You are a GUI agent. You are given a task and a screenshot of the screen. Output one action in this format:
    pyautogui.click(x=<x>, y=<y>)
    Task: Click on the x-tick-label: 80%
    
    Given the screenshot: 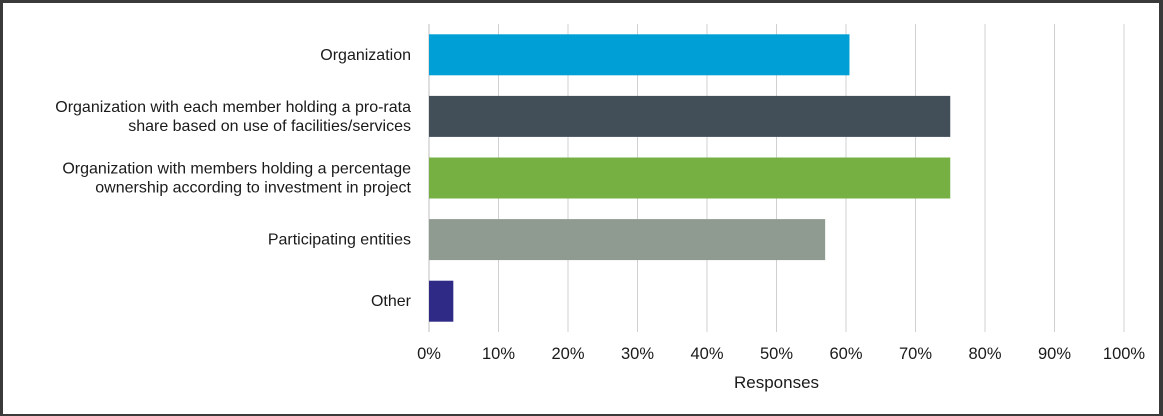 What is the action you would take?
    pyautogui.click(x=984, y=354)
    